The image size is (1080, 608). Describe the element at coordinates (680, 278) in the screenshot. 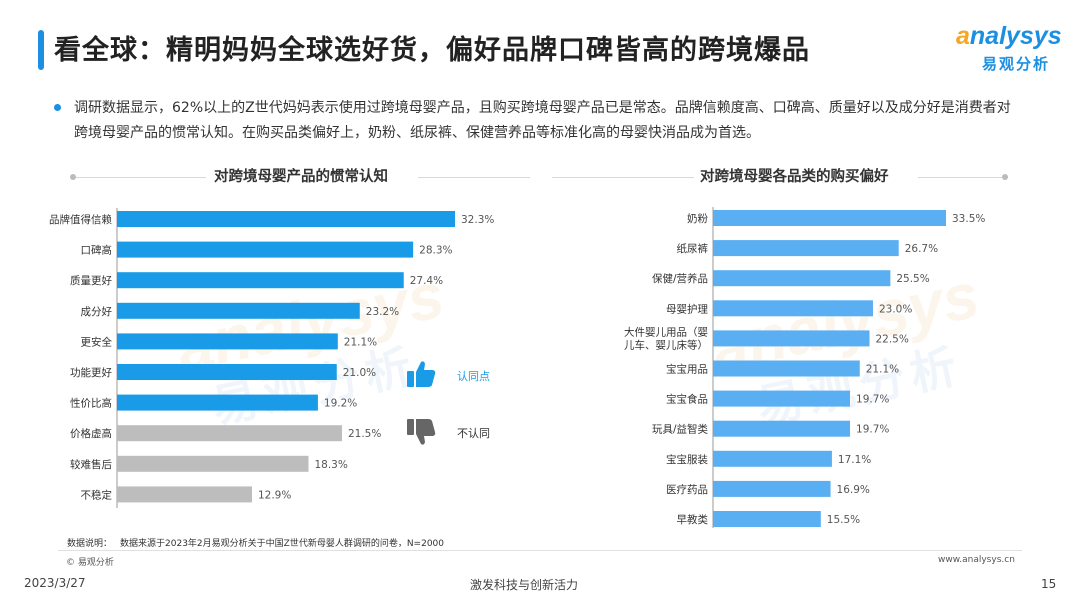

I see `category-label: 保健/营养品` at that location.